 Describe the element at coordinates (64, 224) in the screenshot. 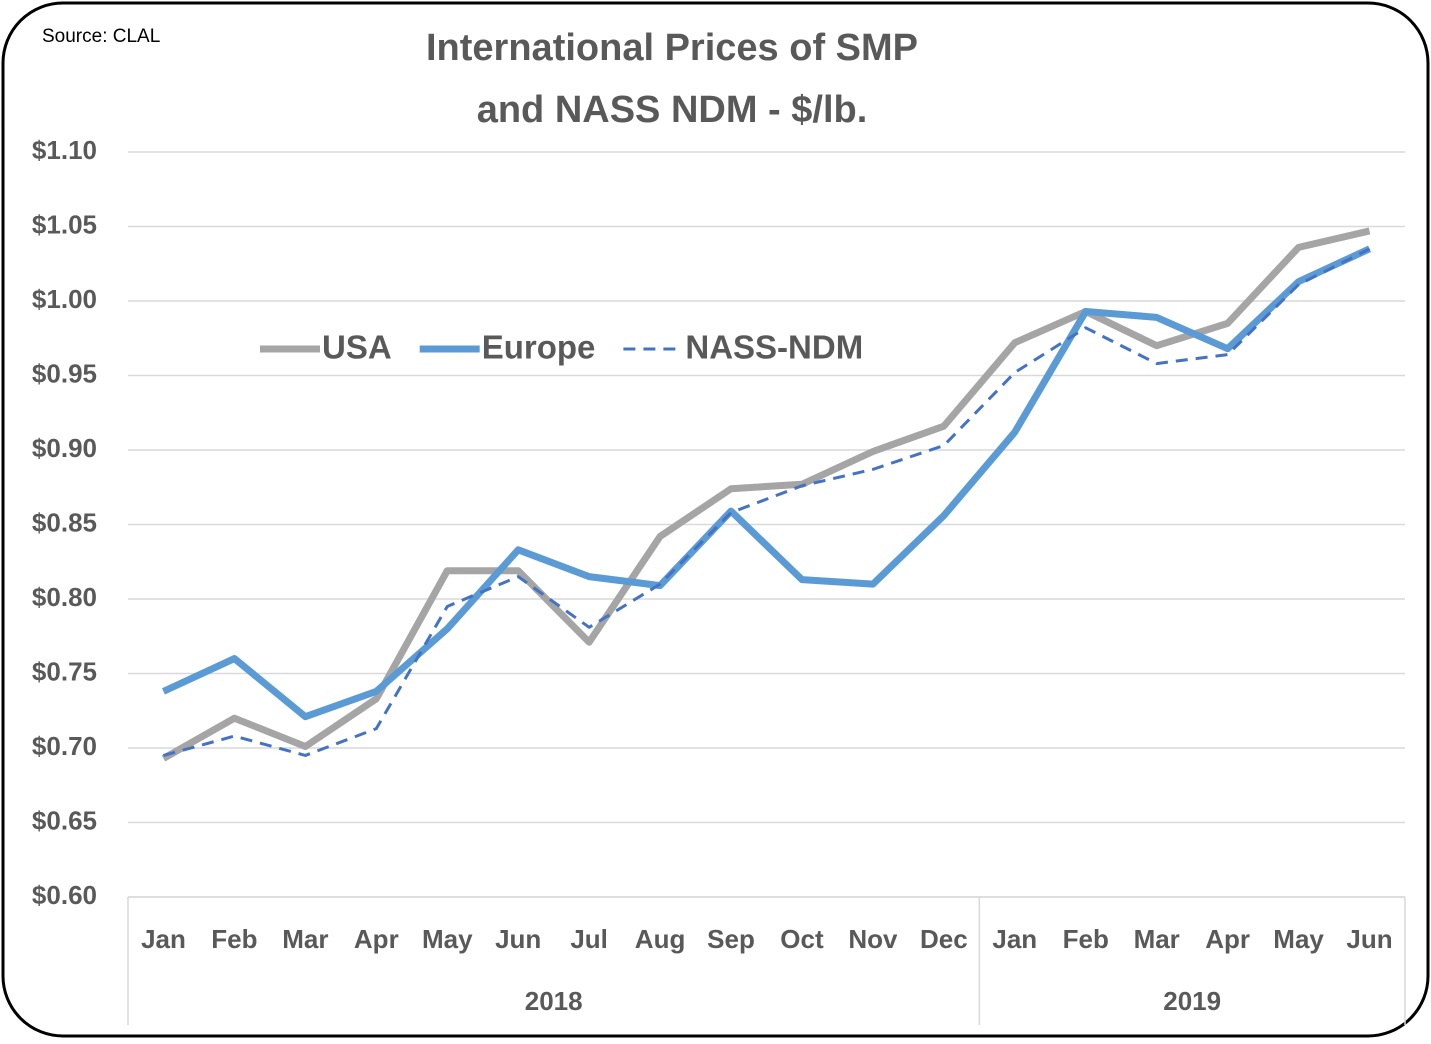

I see `y-tick-label: $1.05` at that location.